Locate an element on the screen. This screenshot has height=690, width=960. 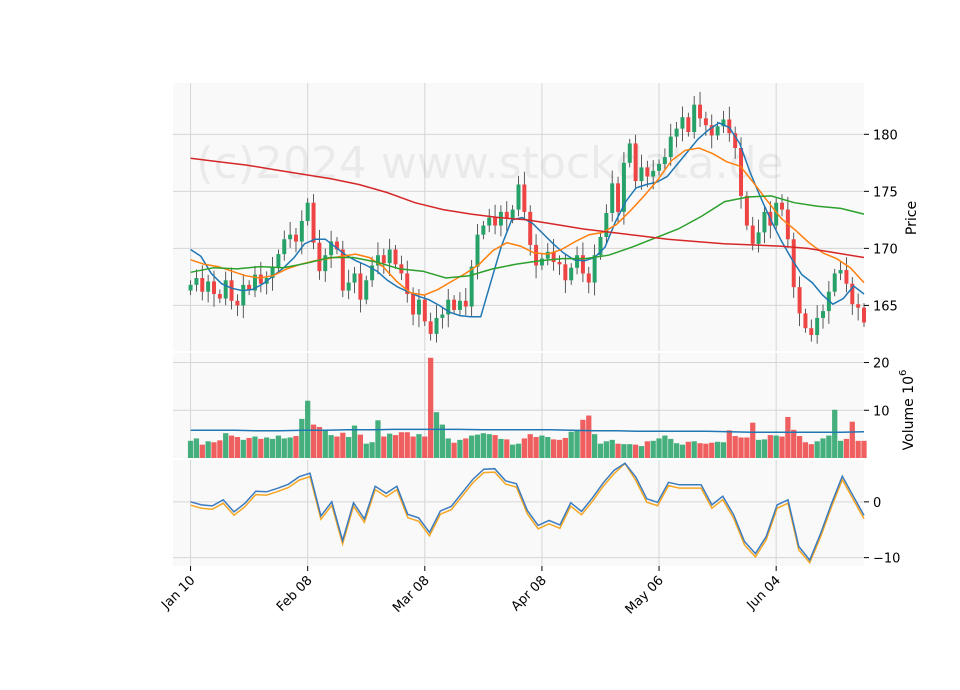
oscillator-signal-line is located at coordinates (527, 513).